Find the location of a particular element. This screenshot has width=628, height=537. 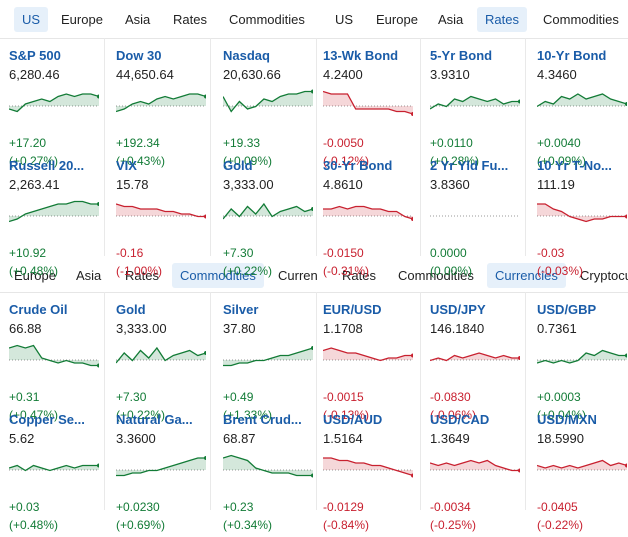

quote-name: Silver is located at coordinates (241, 309).